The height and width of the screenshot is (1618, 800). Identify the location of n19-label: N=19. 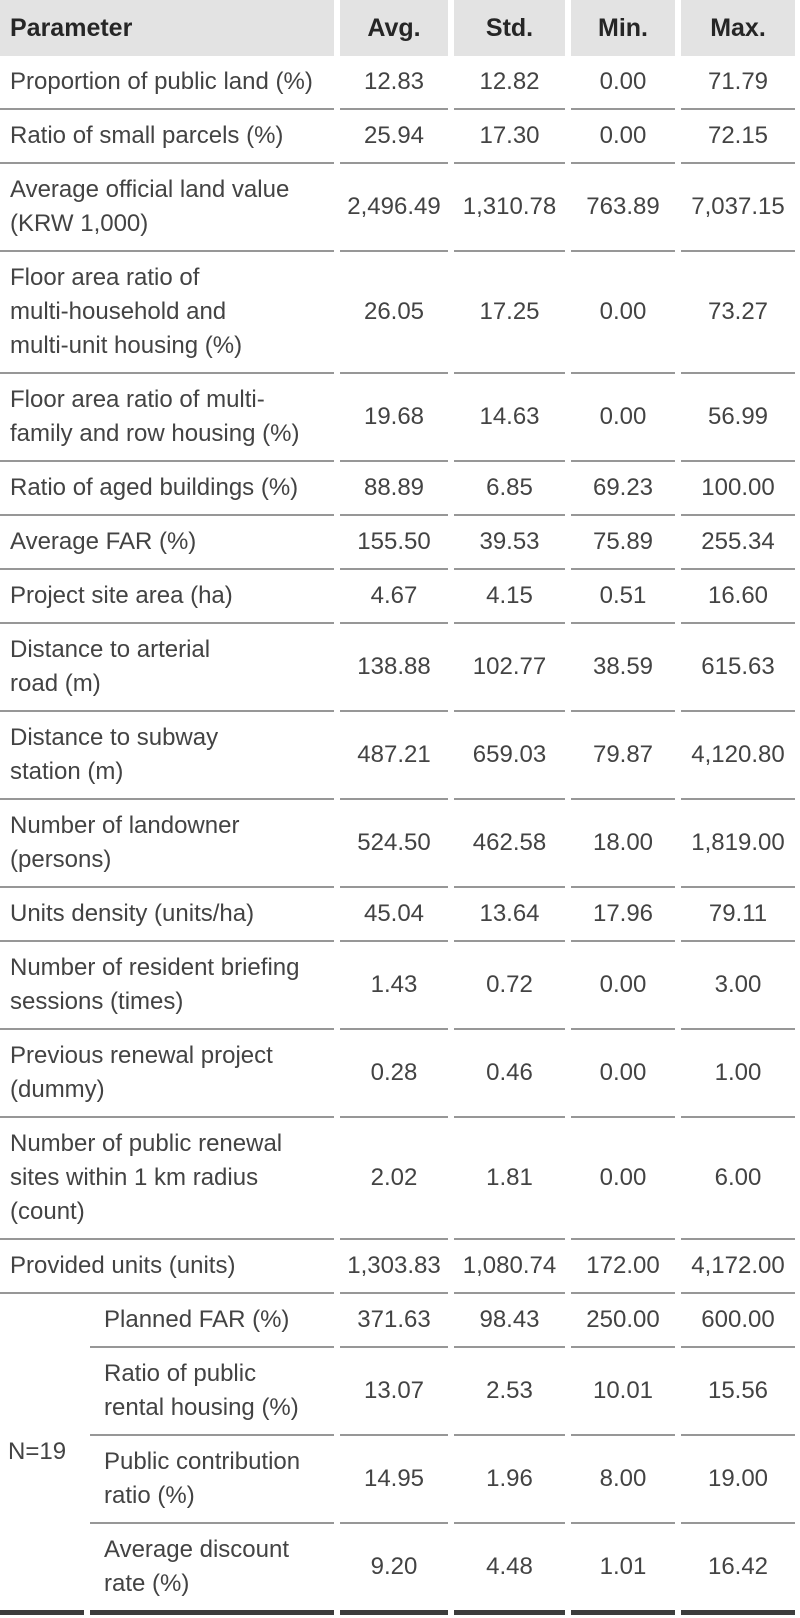
(42, 1454).